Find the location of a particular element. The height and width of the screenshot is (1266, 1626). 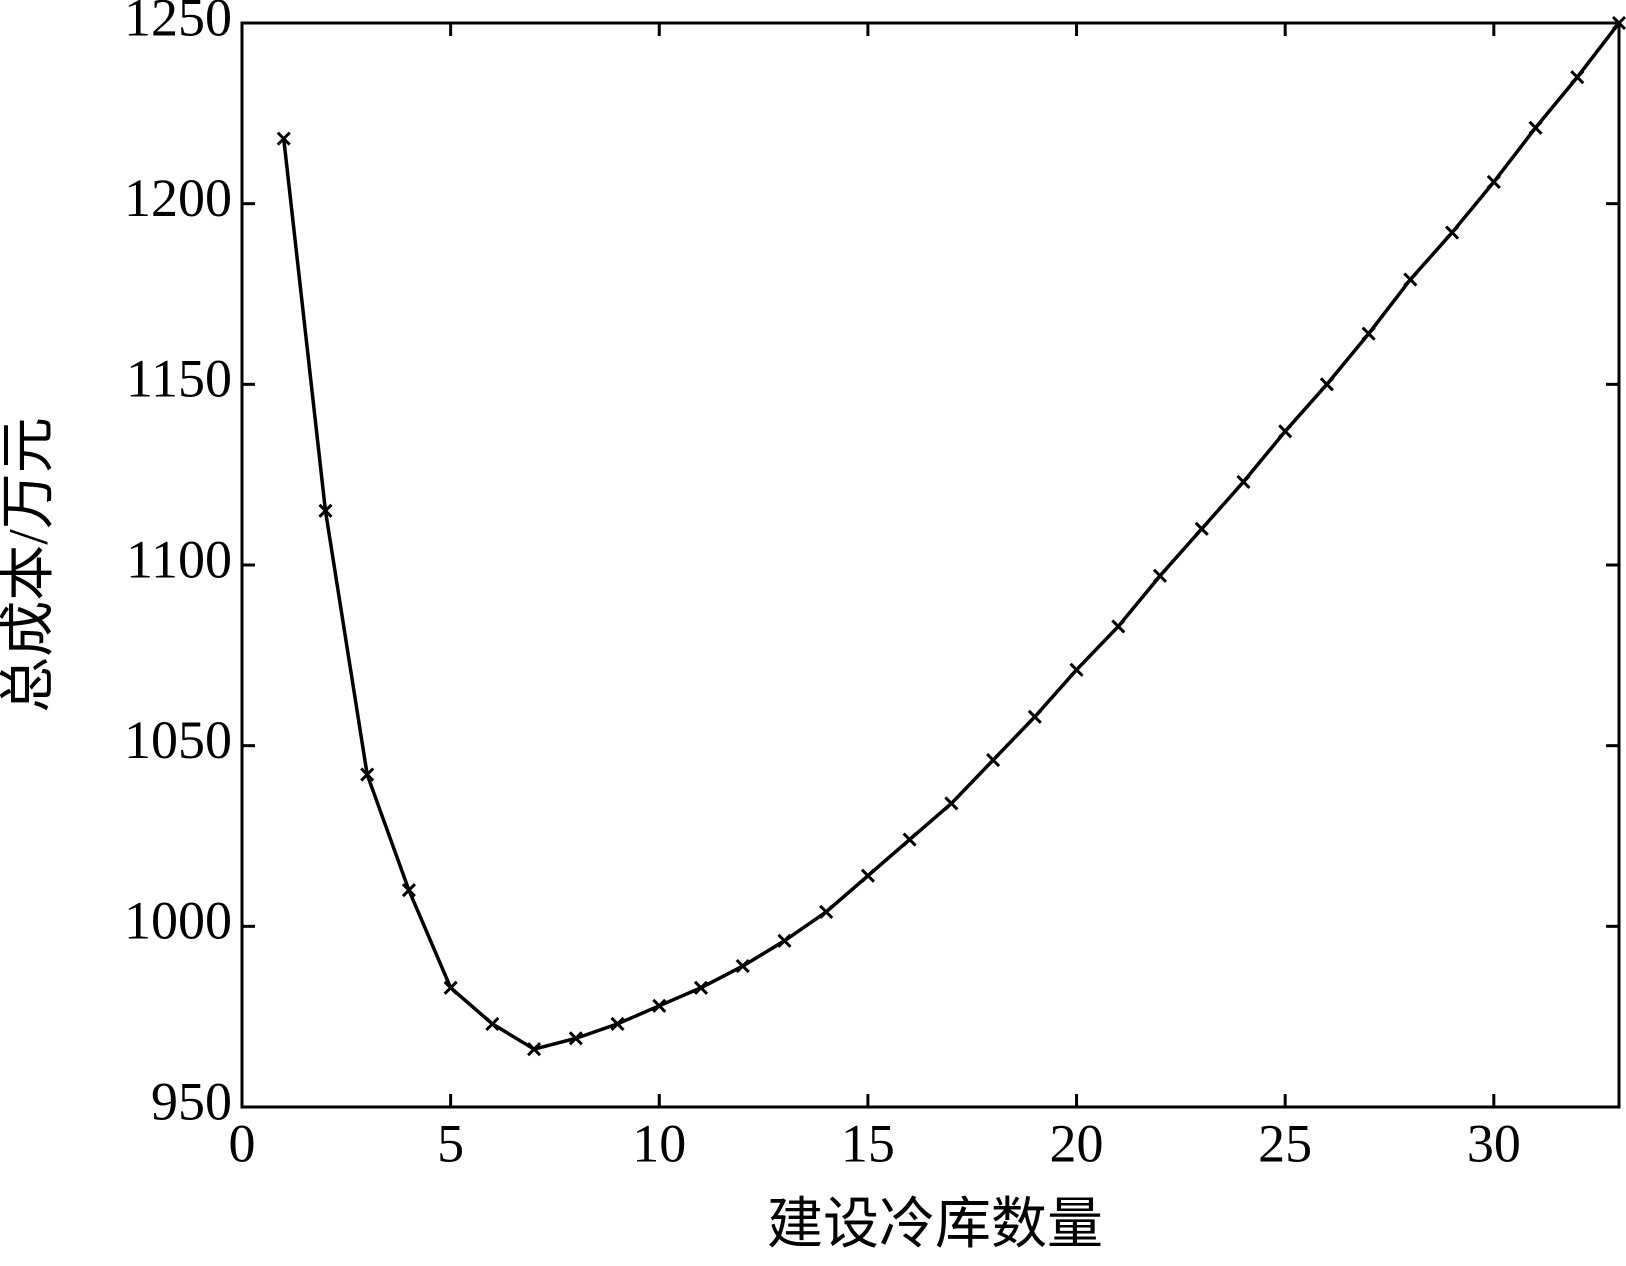

y-tick-label: 1050 is located at coordinates (178, 740).